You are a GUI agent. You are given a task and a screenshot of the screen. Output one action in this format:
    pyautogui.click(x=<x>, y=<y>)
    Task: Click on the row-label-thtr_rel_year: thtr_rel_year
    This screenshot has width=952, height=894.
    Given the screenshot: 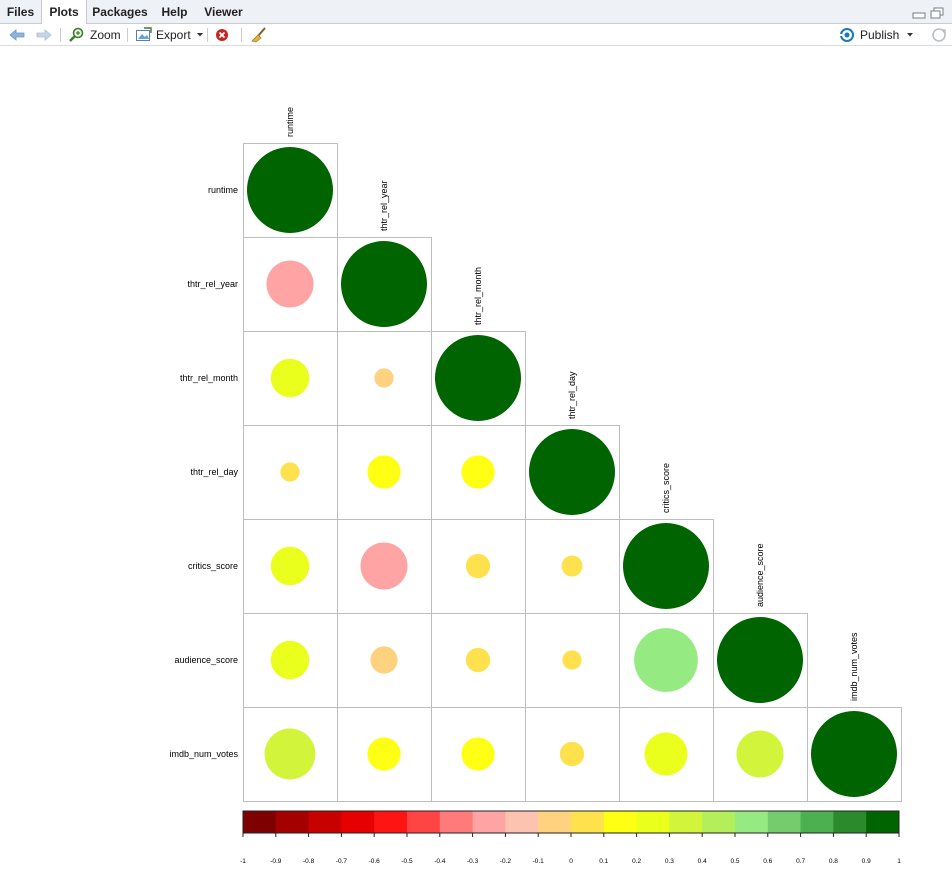 What is the action you would take?
    pyautogui.click(x=212, y=284)
    